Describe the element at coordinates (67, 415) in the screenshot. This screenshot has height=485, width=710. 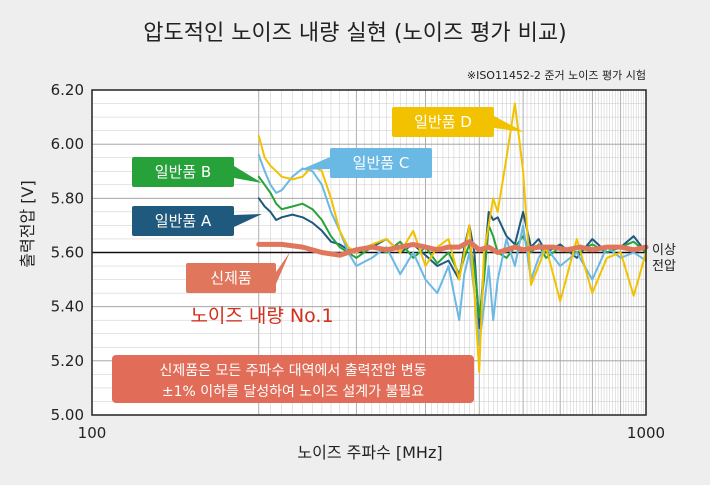
I see `y-tick-label: 5.00` at that location.